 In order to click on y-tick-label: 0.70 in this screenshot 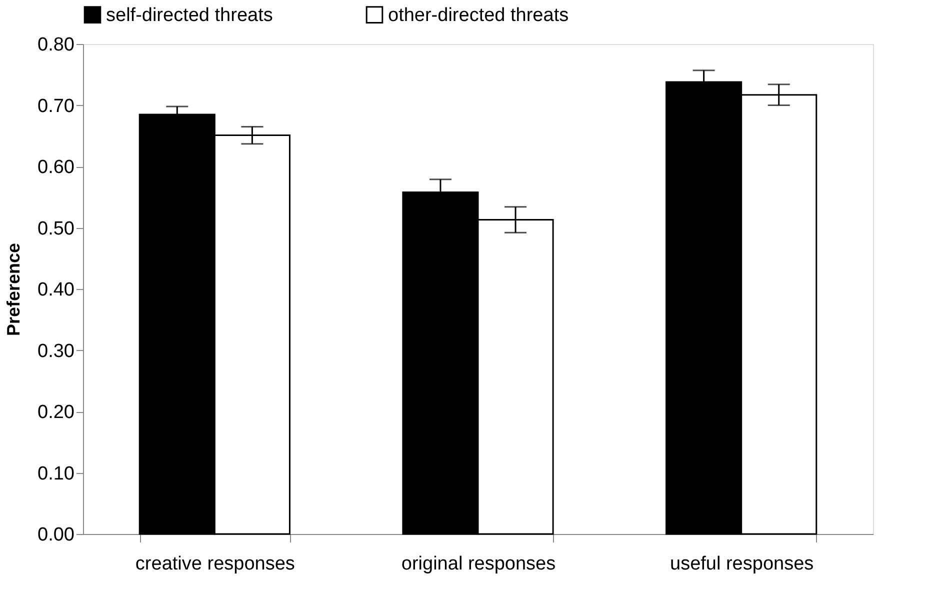, I will do `click(56, 106)`.